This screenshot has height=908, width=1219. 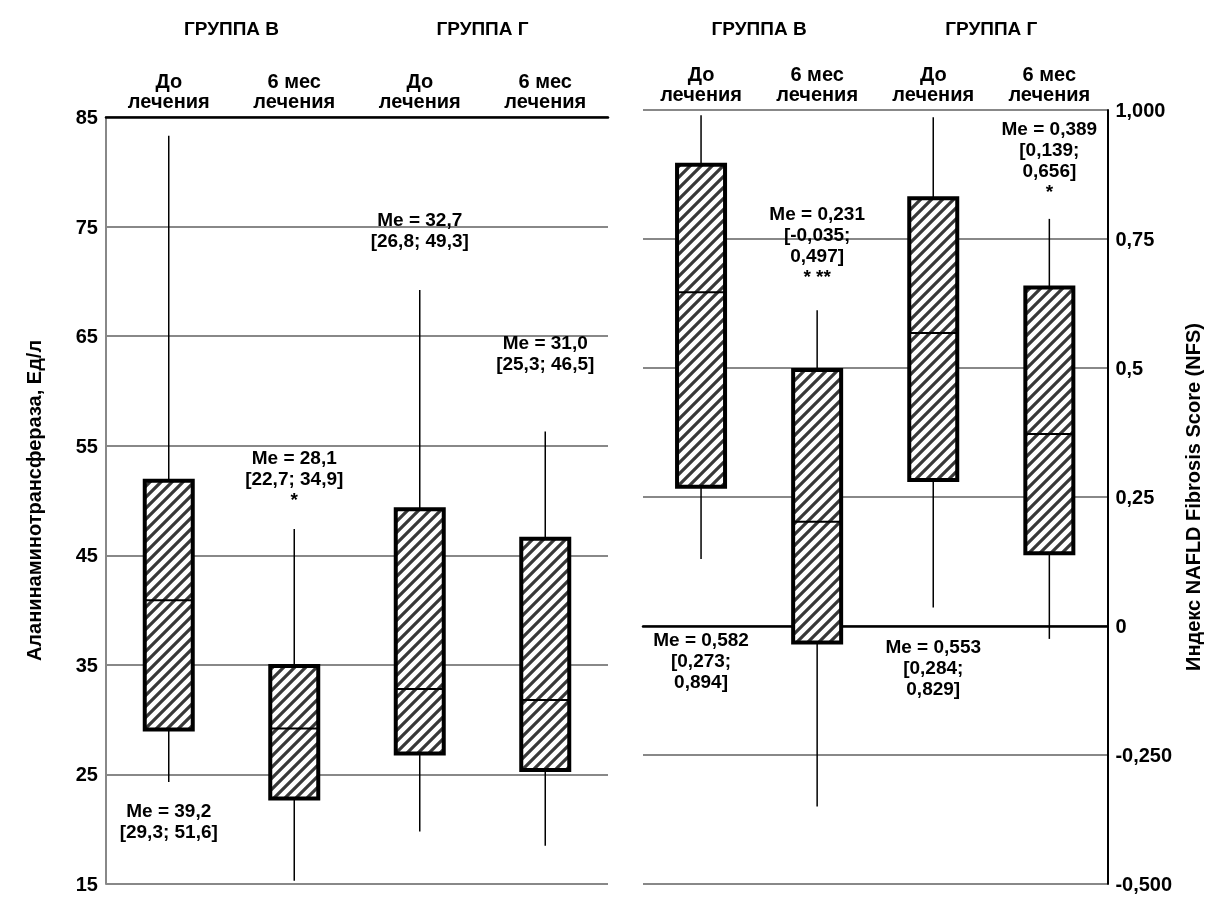 I want to click on y2-tick-label: -0,250, so click(x=1144, y=755).